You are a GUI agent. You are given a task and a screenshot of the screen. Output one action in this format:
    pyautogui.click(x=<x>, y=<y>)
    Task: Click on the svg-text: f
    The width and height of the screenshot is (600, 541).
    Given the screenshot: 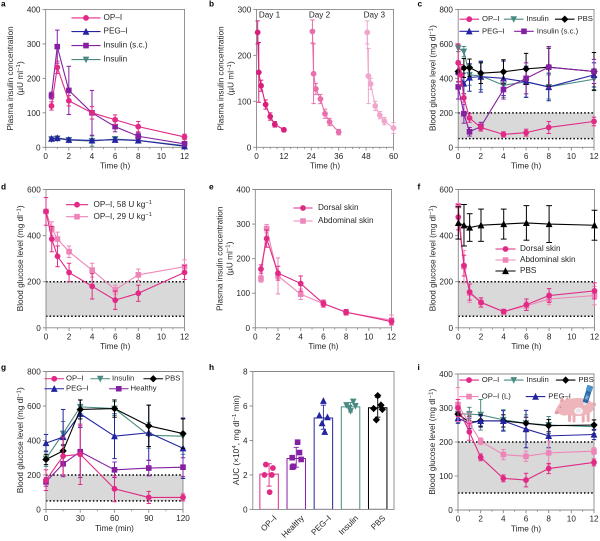 What is the action you would take?
    pyautogui.click(x=419, y=187)
    